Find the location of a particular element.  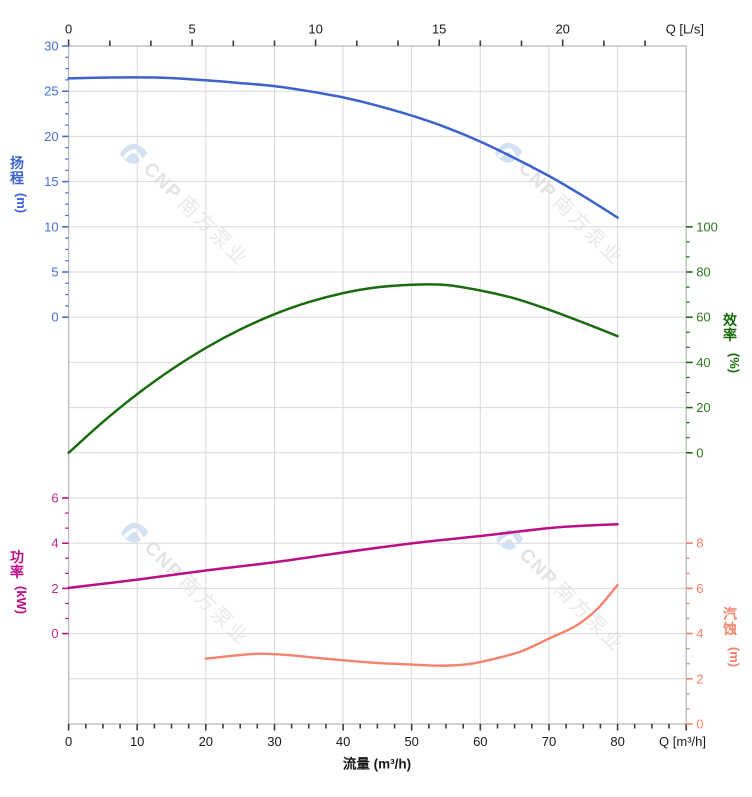

svg-text: 100 is located at coordinates (707, 226).